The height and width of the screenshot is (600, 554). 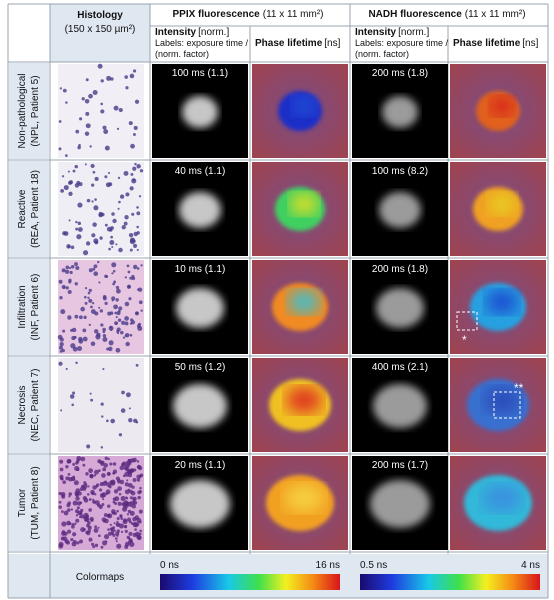 What do you see at coordinates (35, 110) in the screenshot?
I see `row-sublabel: (NPL, Patient 5)` at bounding box center [35, 110].